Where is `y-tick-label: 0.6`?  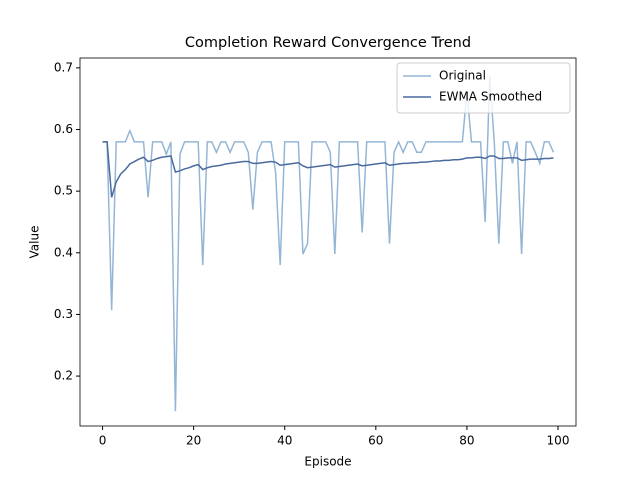
y-tick-label: 0.6 is located at coordinates (63, 129).